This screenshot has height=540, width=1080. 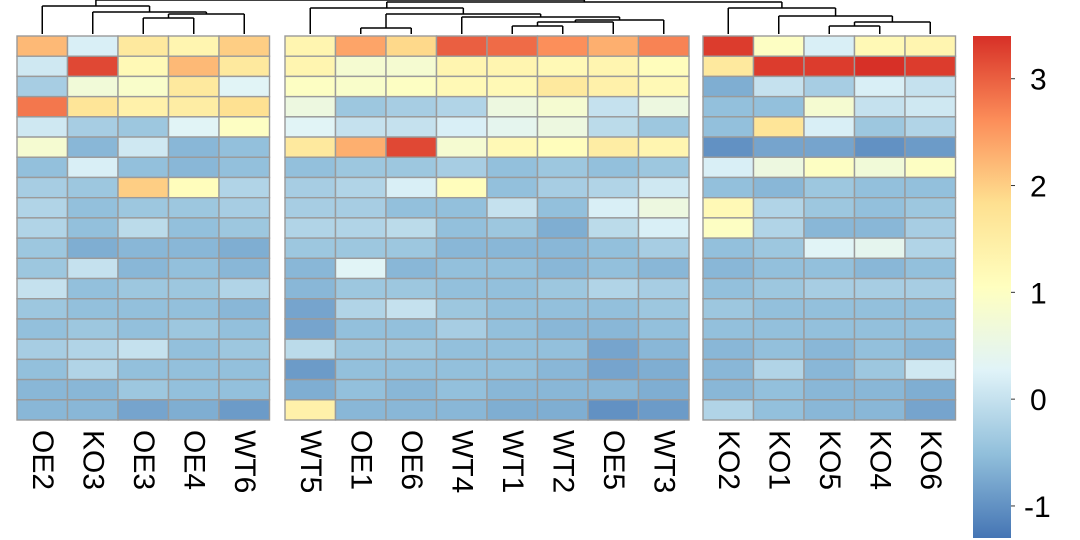 I want to click on column-label: OE2, so click(x=42, y=460).